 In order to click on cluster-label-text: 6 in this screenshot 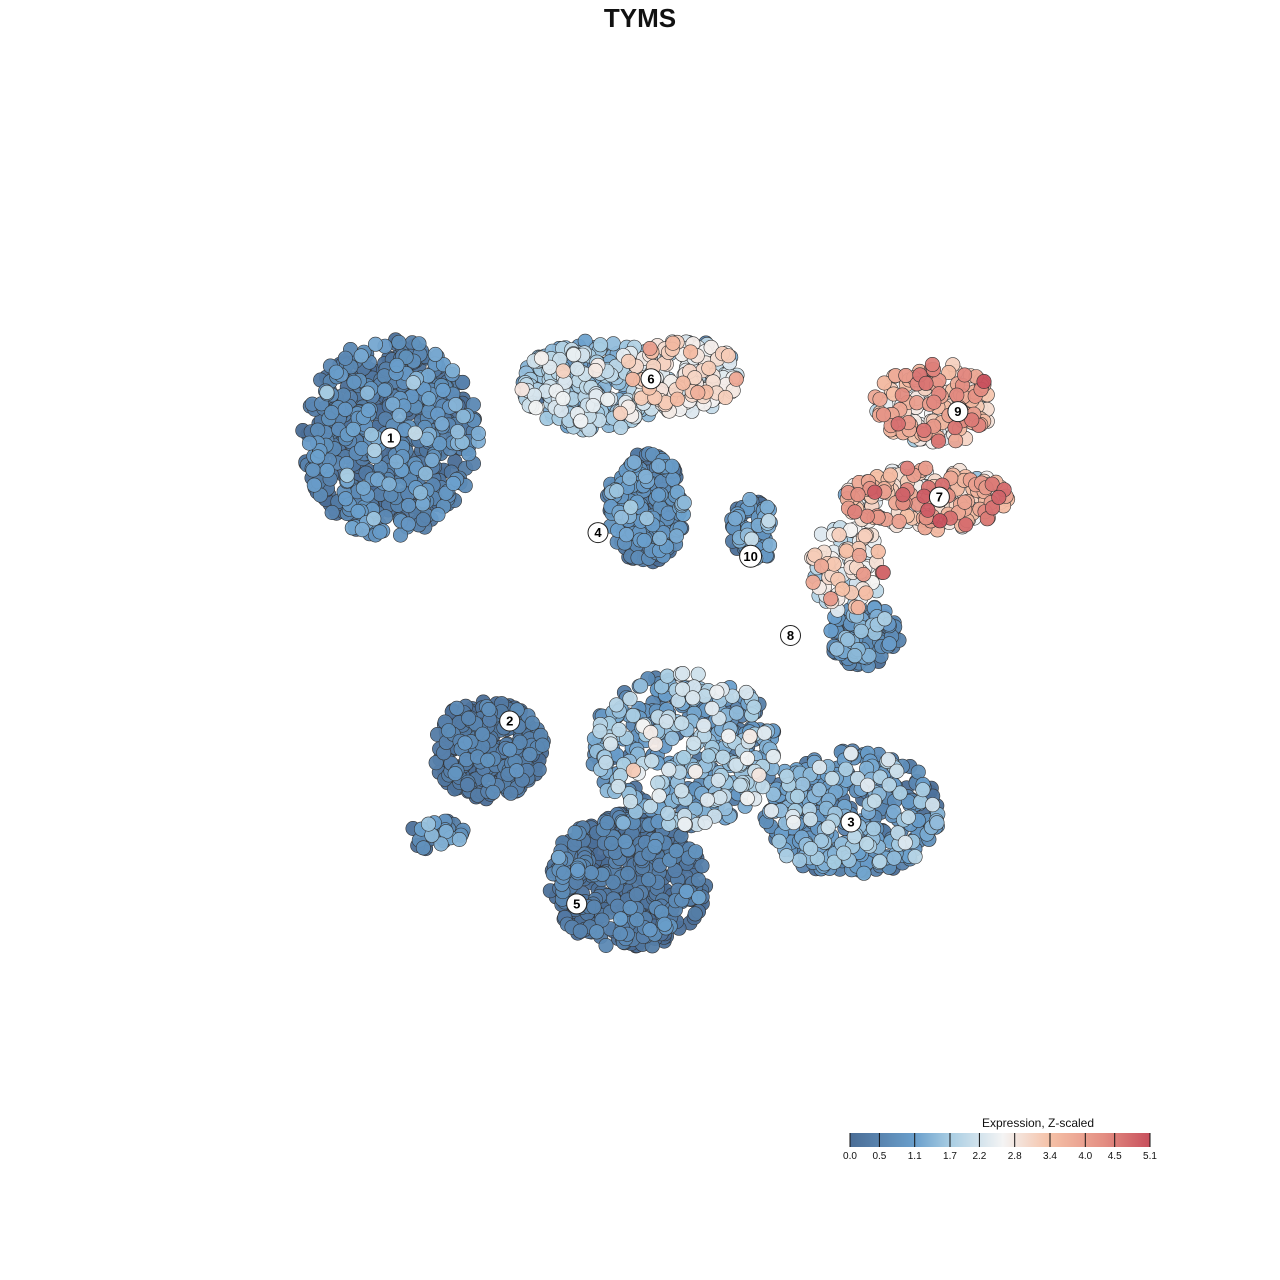, I will do `click(650, 378)`.